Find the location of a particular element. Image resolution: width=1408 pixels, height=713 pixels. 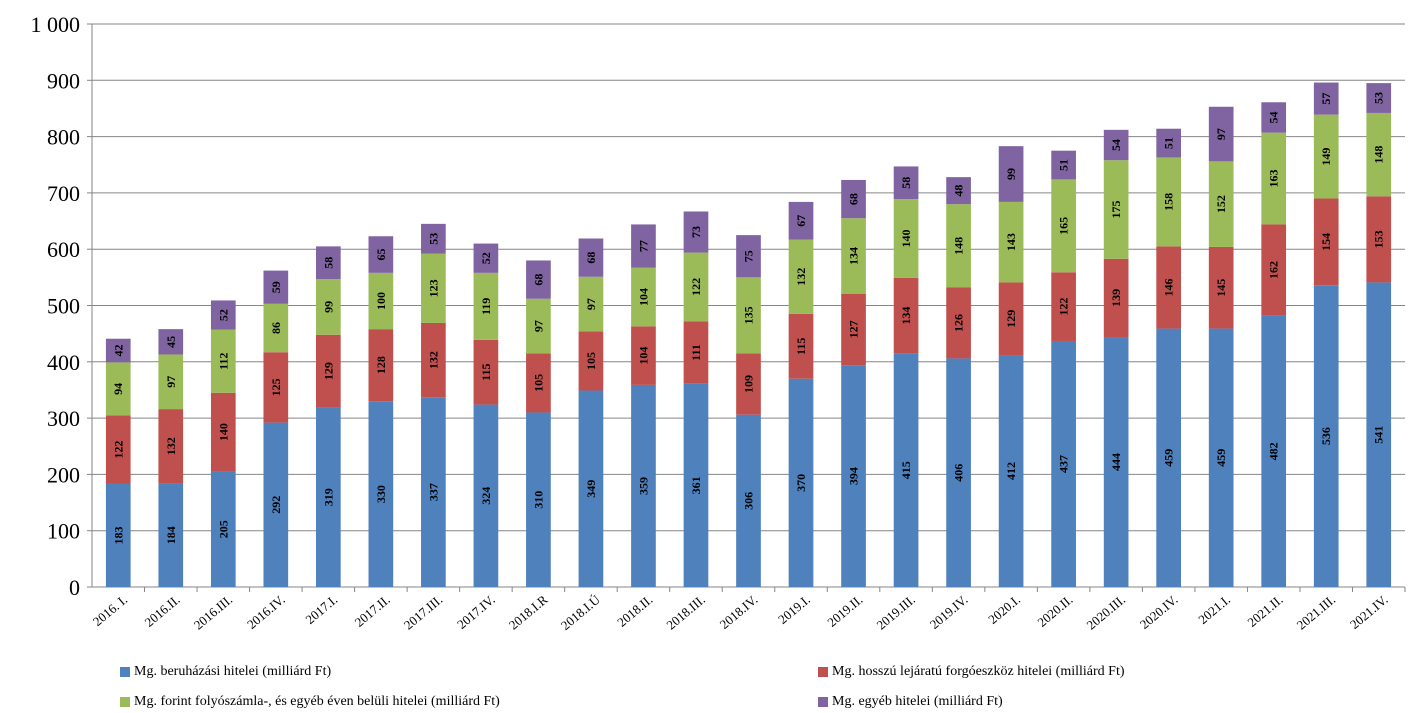

data-label: 158 is located at coordinates (1169, 202).